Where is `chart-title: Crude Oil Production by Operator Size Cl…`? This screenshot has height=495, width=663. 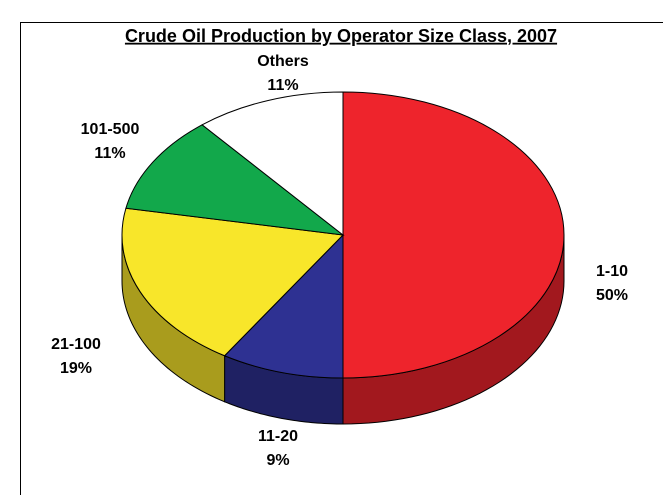
chart-title: Crude Oil Production by Operator Size Cl… is located at coordinates (341, 36).